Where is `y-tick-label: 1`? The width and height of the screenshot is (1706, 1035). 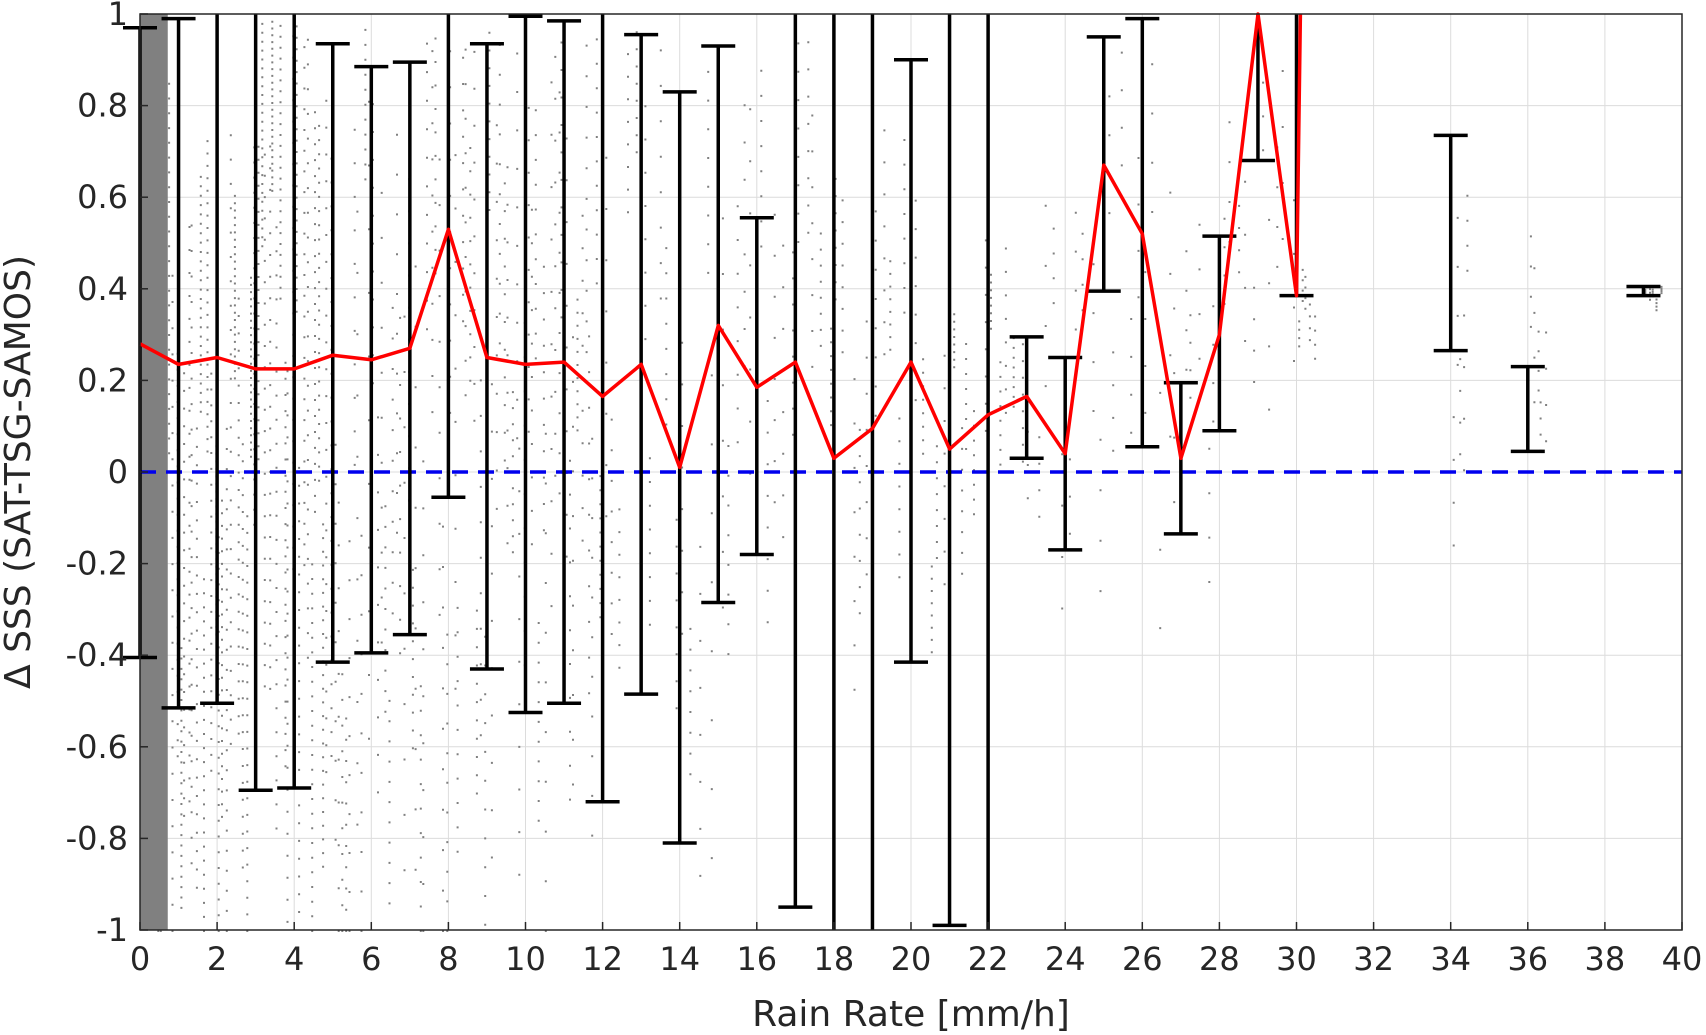 y-tick-label: 1 is located at coordinates (118, 16).